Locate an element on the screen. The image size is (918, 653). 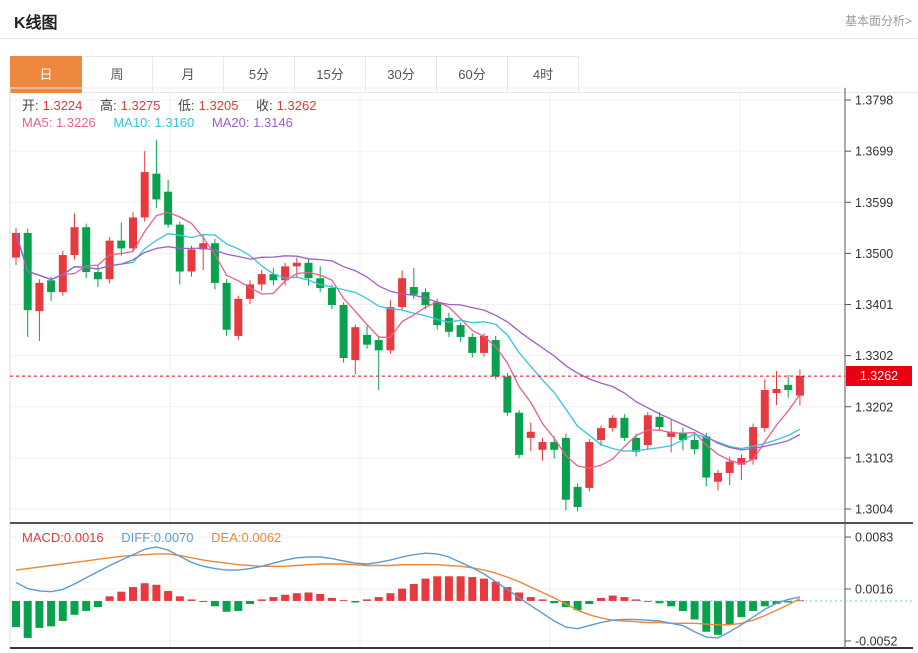
tabbar-filler is located at coordinates (748, 74).